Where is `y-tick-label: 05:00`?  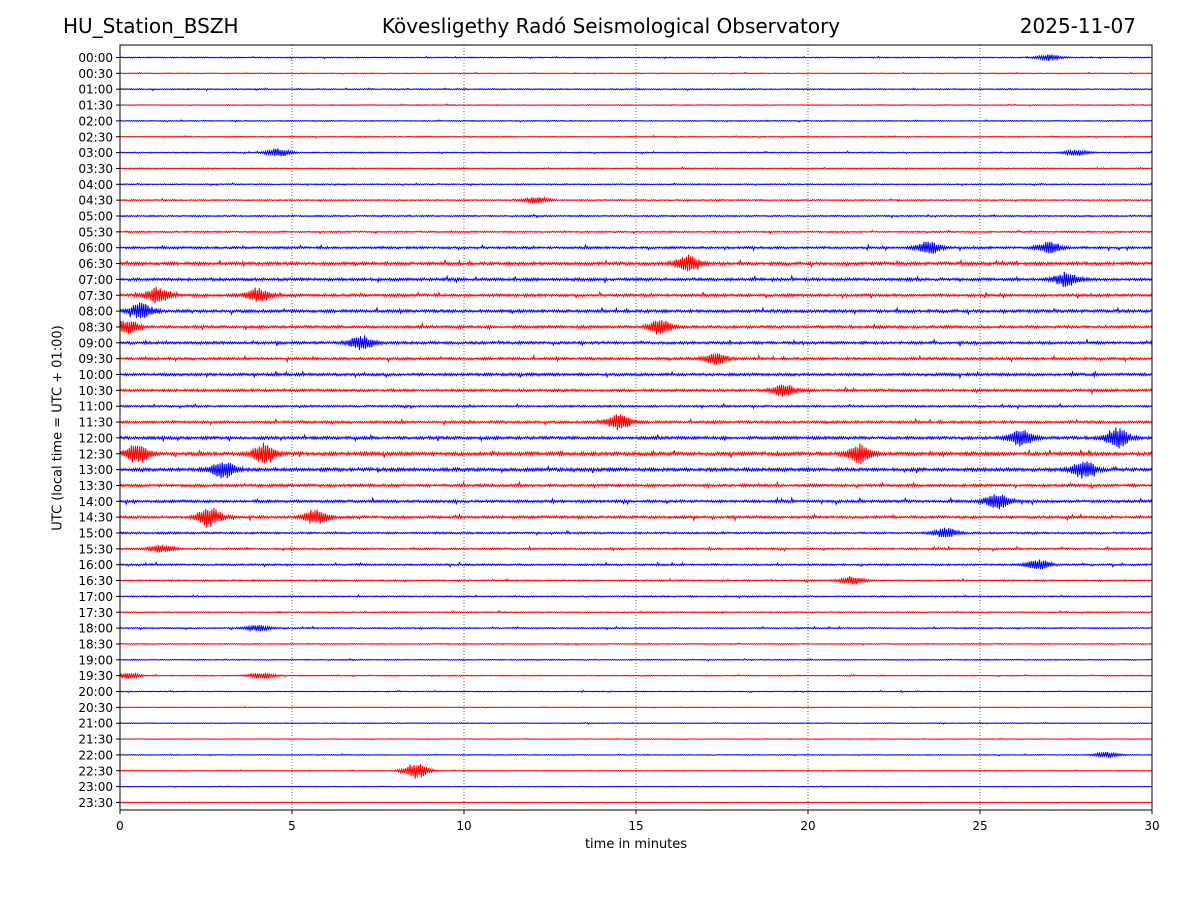
y-tick-label: 05:00 is located at coordinates (95, 217).